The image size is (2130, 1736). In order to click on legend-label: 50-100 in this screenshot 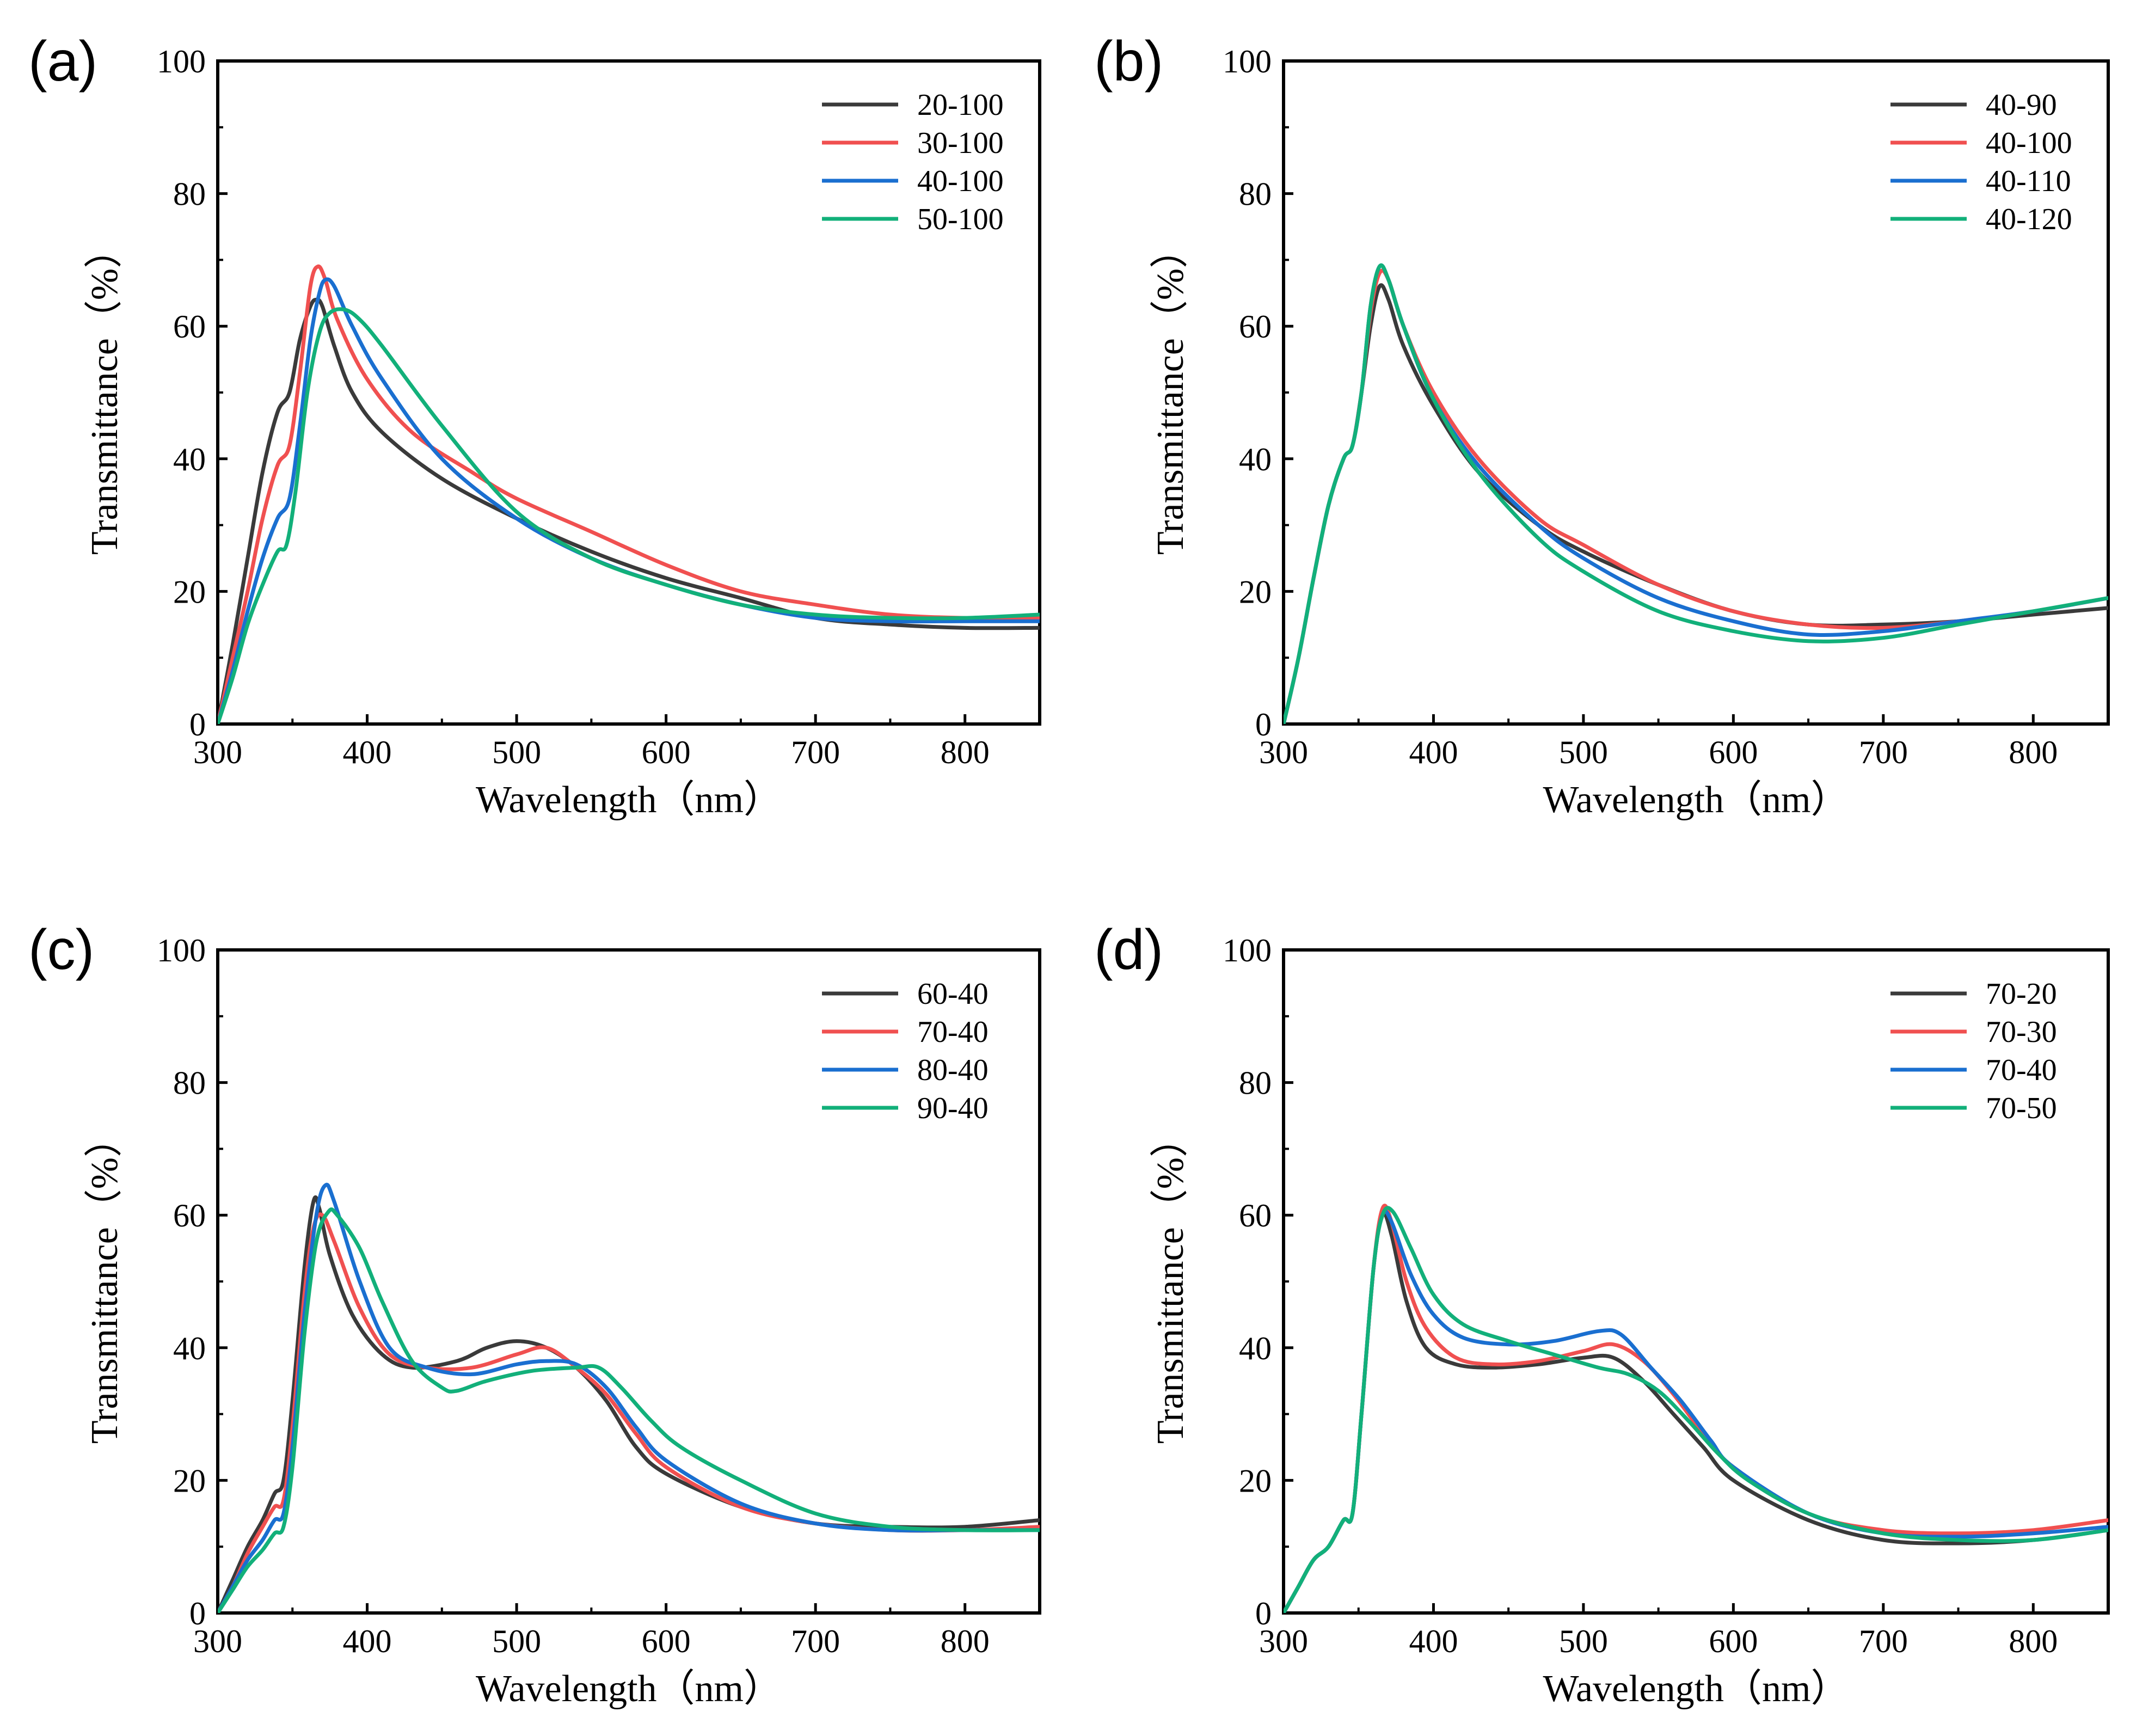, I will do `click(961, 219)`.